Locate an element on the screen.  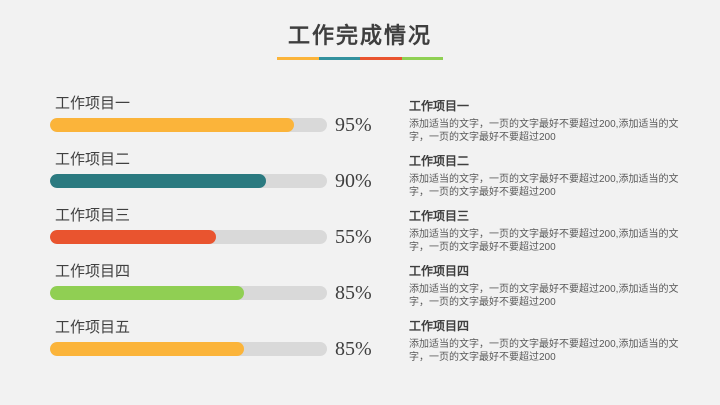
bar-line: 55% is located at coordinates (217, 237).